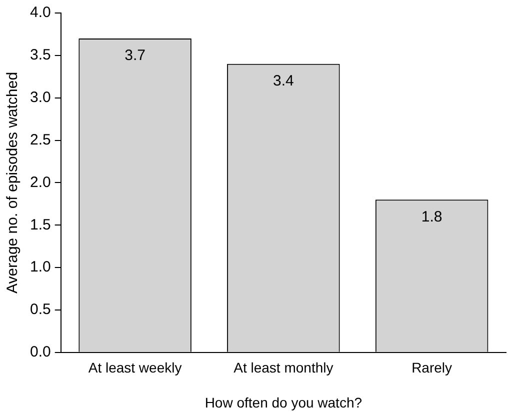 The image size is (518, 420). I want to click on data-label: 1.8, so click(431, 217).